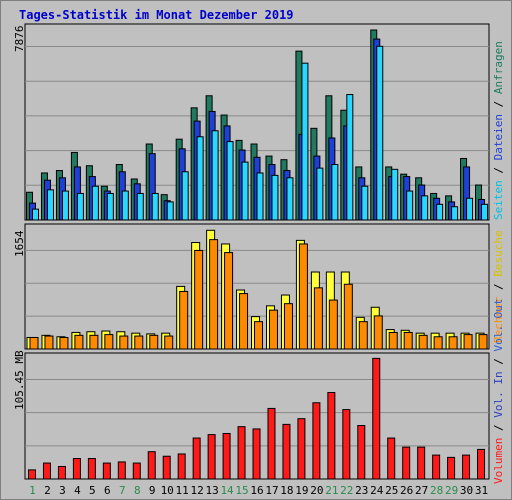  I want to click on day-label-29: 29, so click(451, 490).